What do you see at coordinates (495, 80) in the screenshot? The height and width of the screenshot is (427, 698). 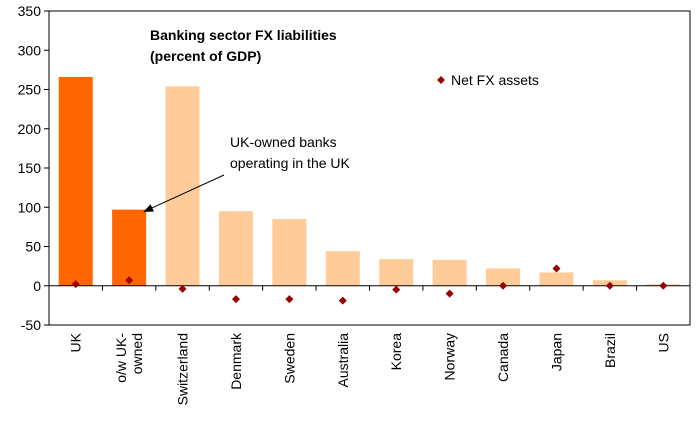 I see `legend-label: Net FX assets` at bounding box center [495, 80].